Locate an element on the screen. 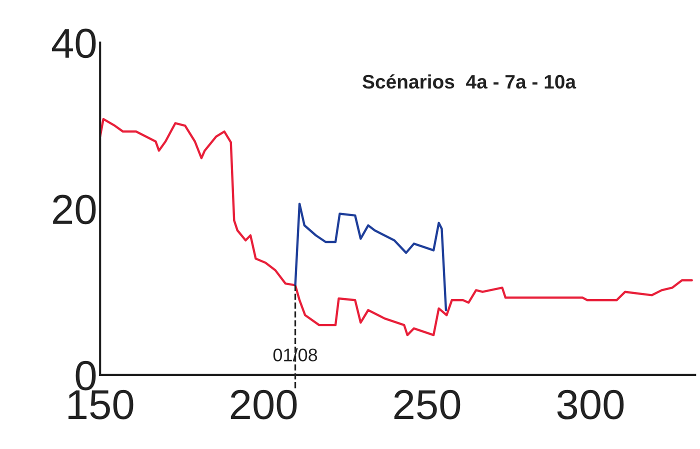  y-tick-label: 0 is located at coordinates (86, 375).